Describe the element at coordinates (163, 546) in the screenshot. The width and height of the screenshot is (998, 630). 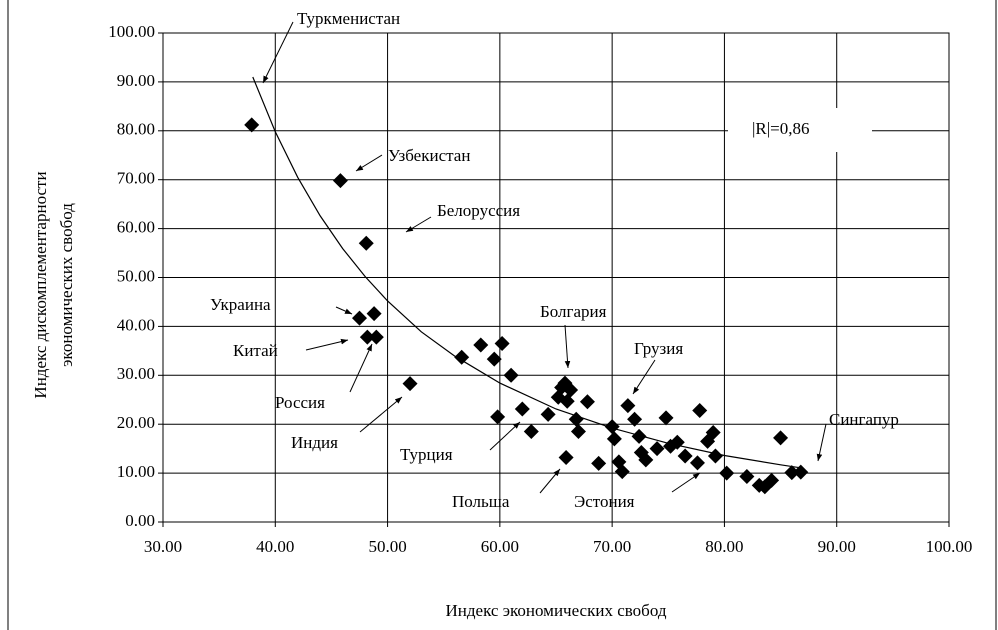
I see `x-tick-label: 30.00` at that location.